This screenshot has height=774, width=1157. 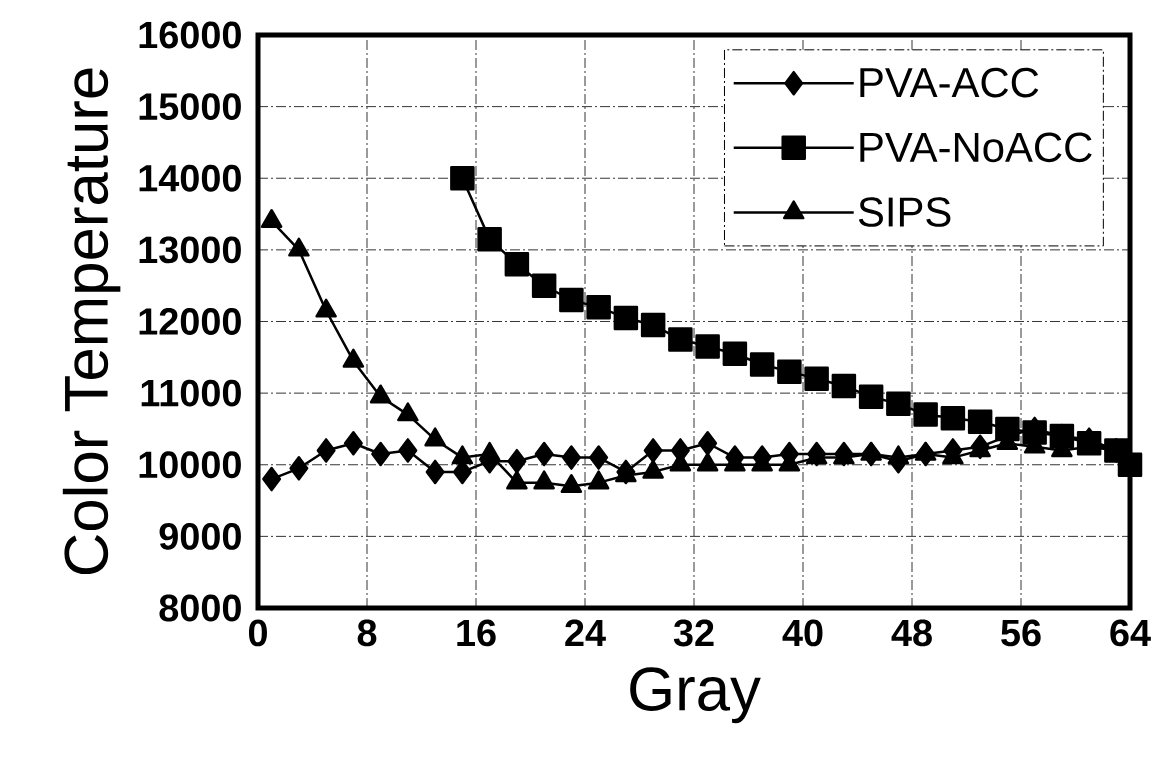 I want to click on y-tick-label: 9000, so click(x=200, y=536).